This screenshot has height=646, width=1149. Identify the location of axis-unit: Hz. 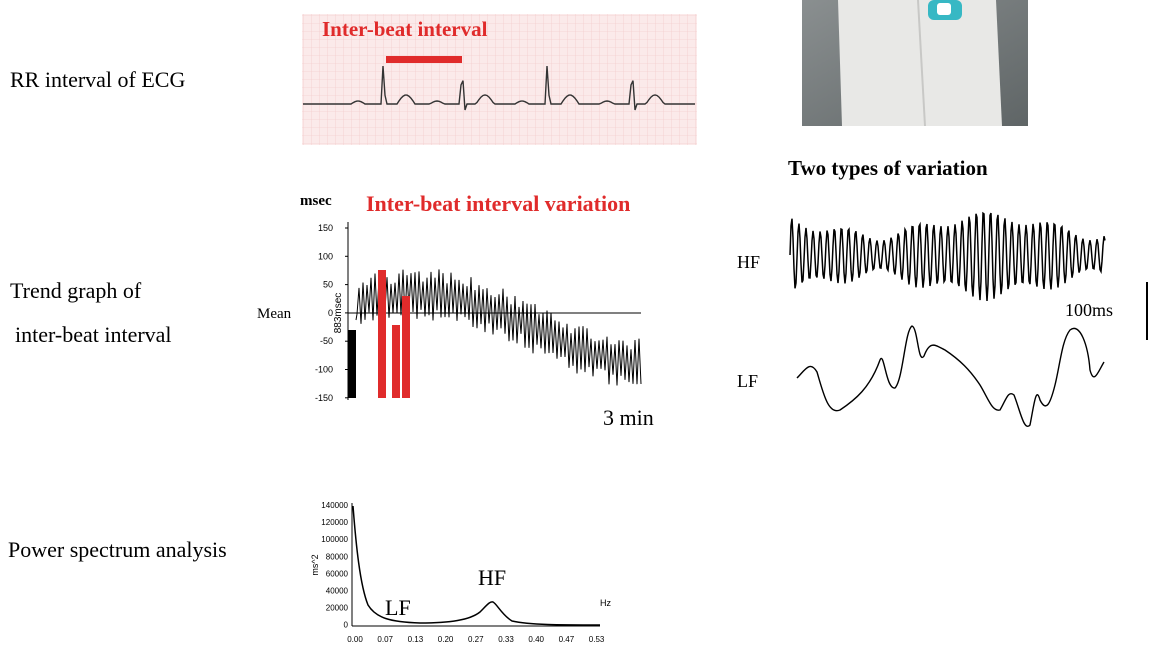
(605, 603).